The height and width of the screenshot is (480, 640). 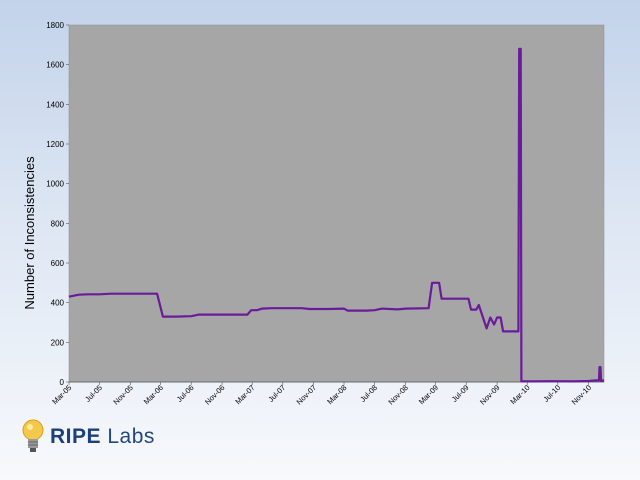 I want to click on x-tick-label: Mar-08, so click(x=336, y=394).